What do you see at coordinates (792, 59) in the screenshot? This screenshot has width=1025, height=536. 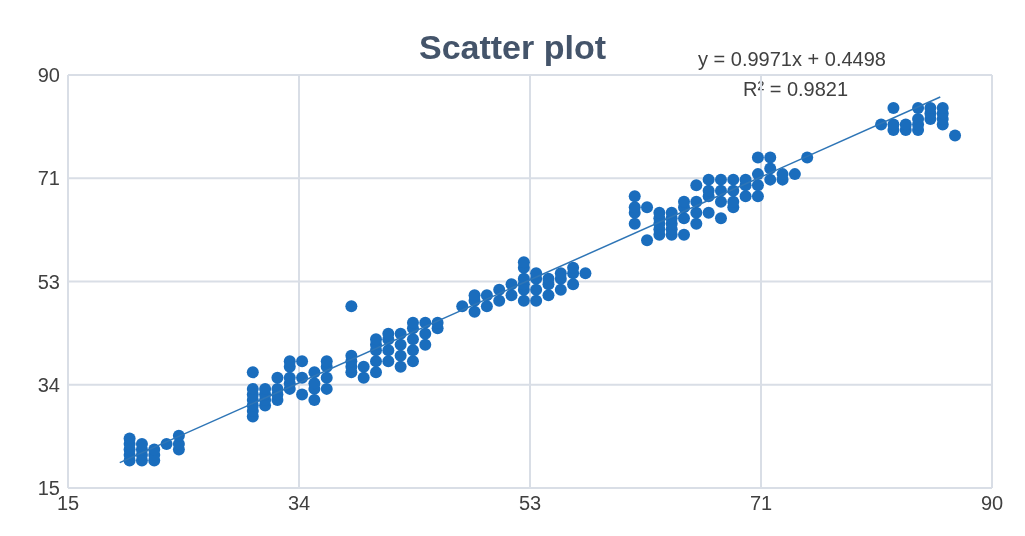 I see `text: y = 0.9971x + 0.4498` at bounding box center [792, 59].